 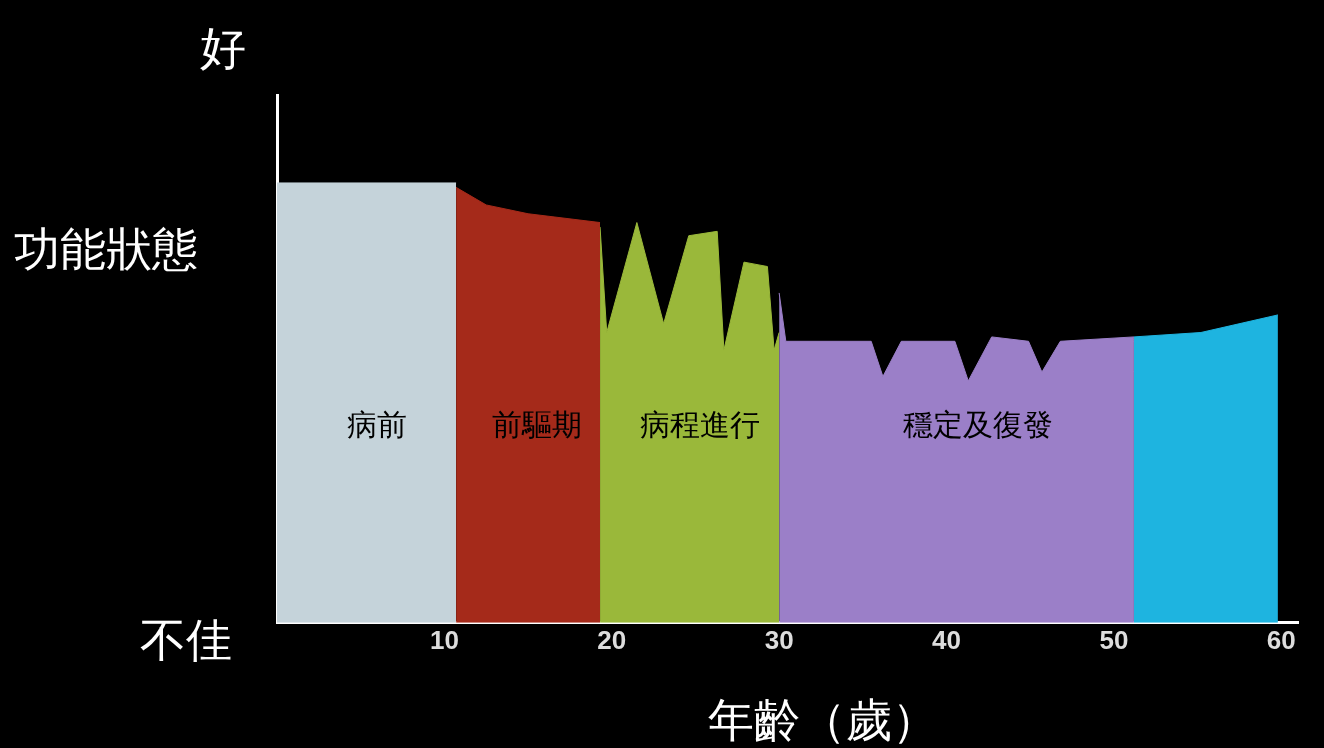 What do you see at coordinates (1281, 639) in the screenshot?
I see `x-tick-label: 60` at bounding box center [1281, 639].